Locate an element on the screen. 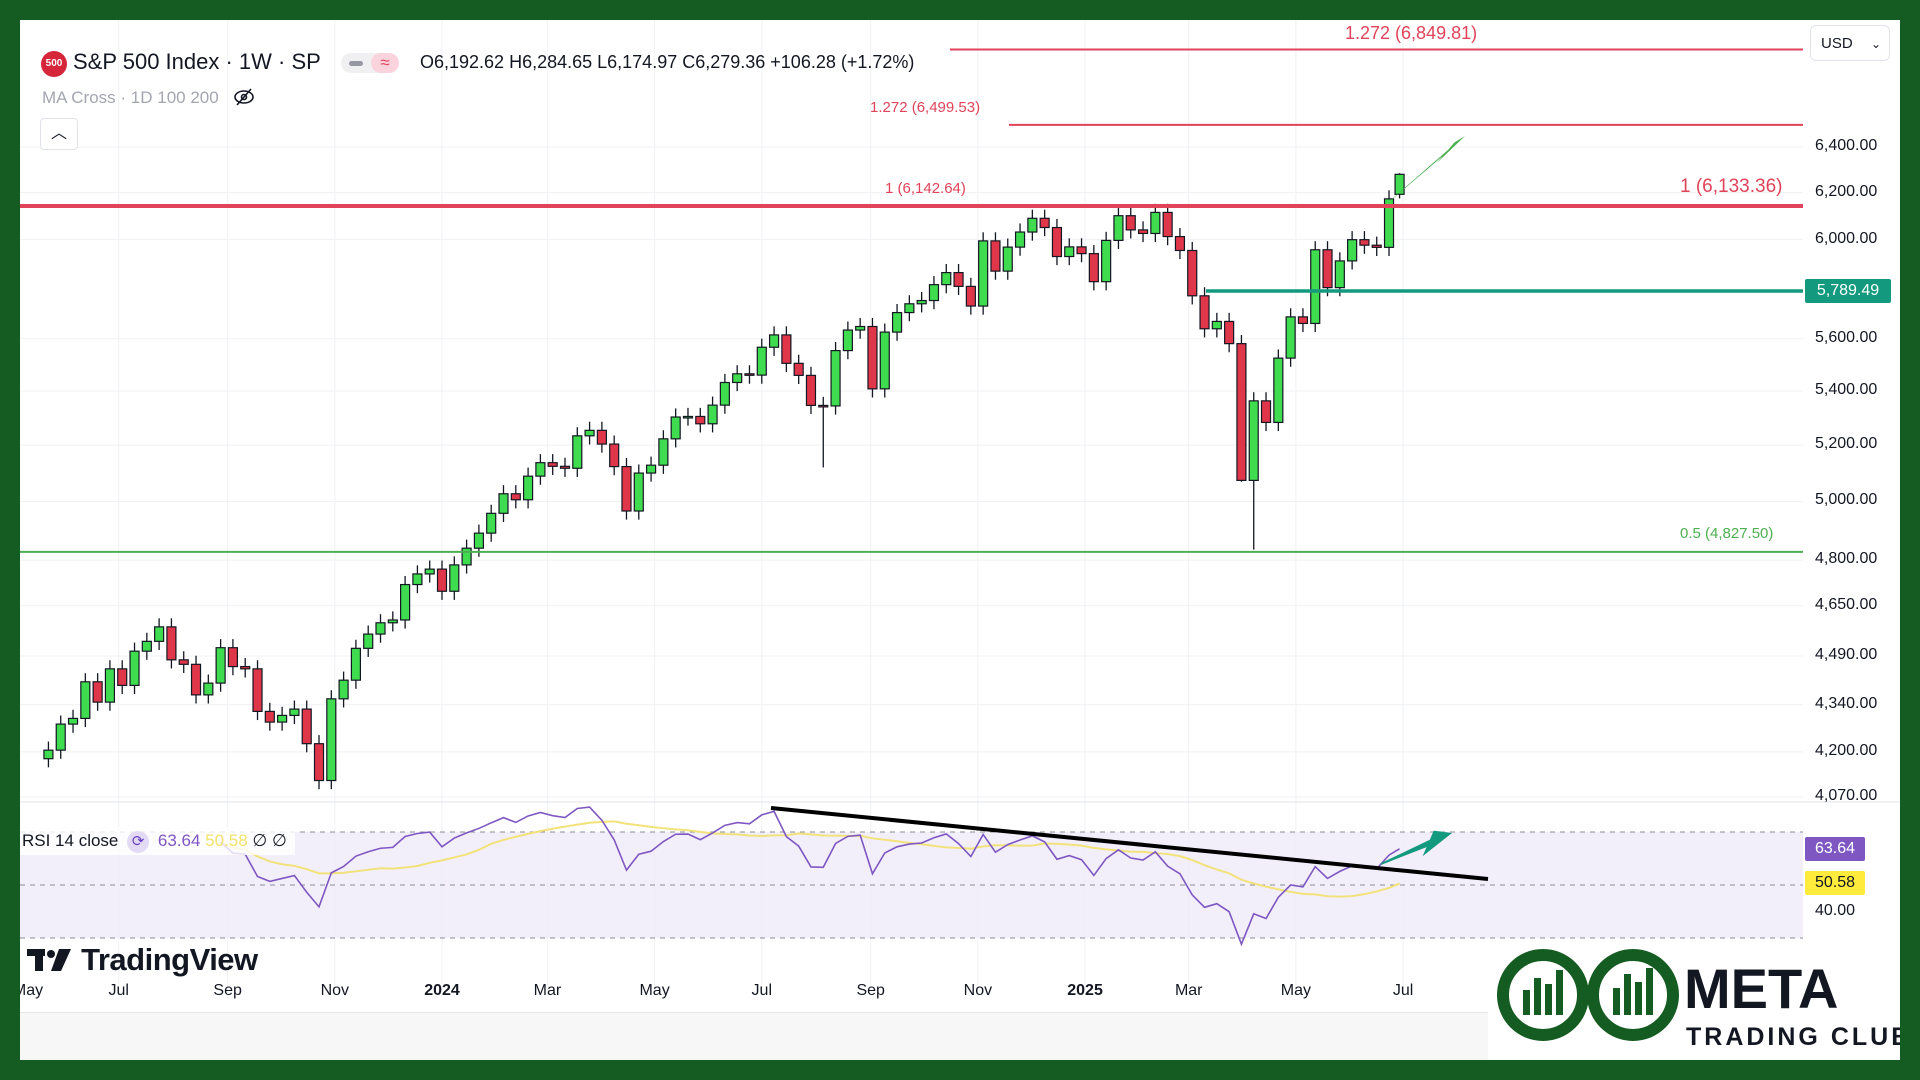 The image size is (1920, 1080). collapse-legend-button: ︿ is located at coordinates (59, 134).